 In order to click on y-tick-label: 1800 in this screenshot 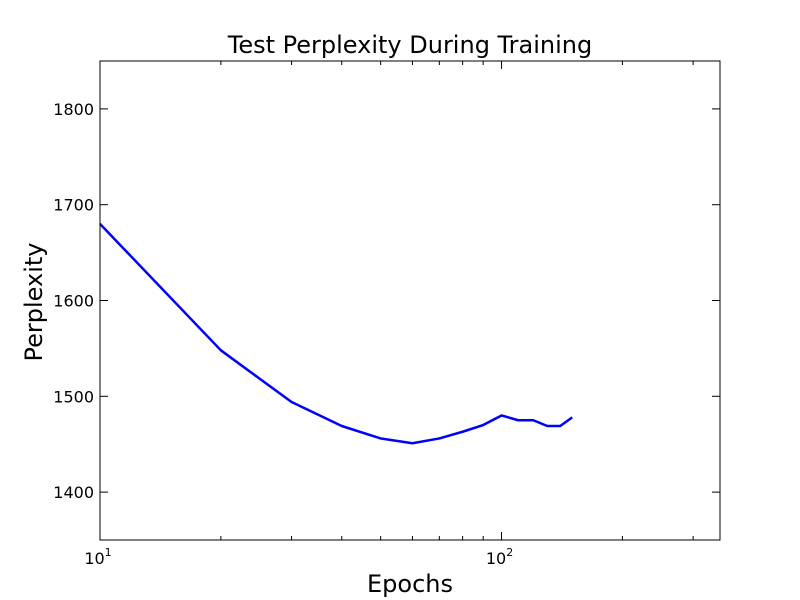, I will do `click(73, 109)`.